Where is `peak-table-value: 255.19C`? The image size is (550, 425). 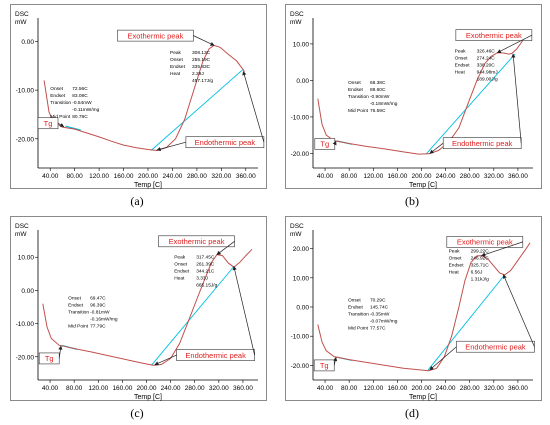
peak-table-value: 255.19C is located at coordinates (201, 60).